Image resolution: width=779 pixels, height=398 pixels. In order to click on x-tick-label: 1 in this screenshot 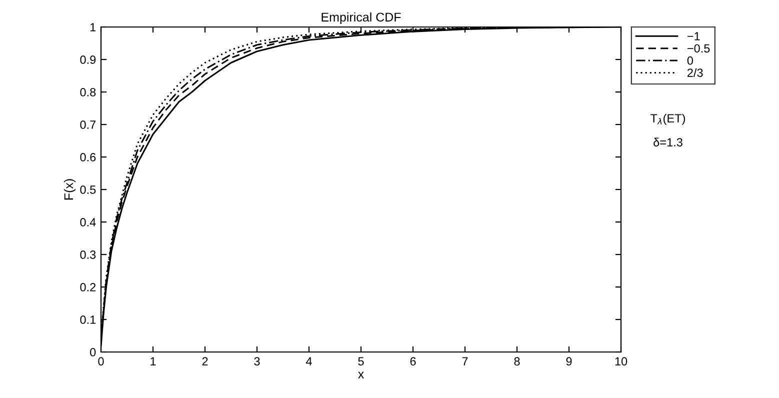, I will do `click(153, 361)`.